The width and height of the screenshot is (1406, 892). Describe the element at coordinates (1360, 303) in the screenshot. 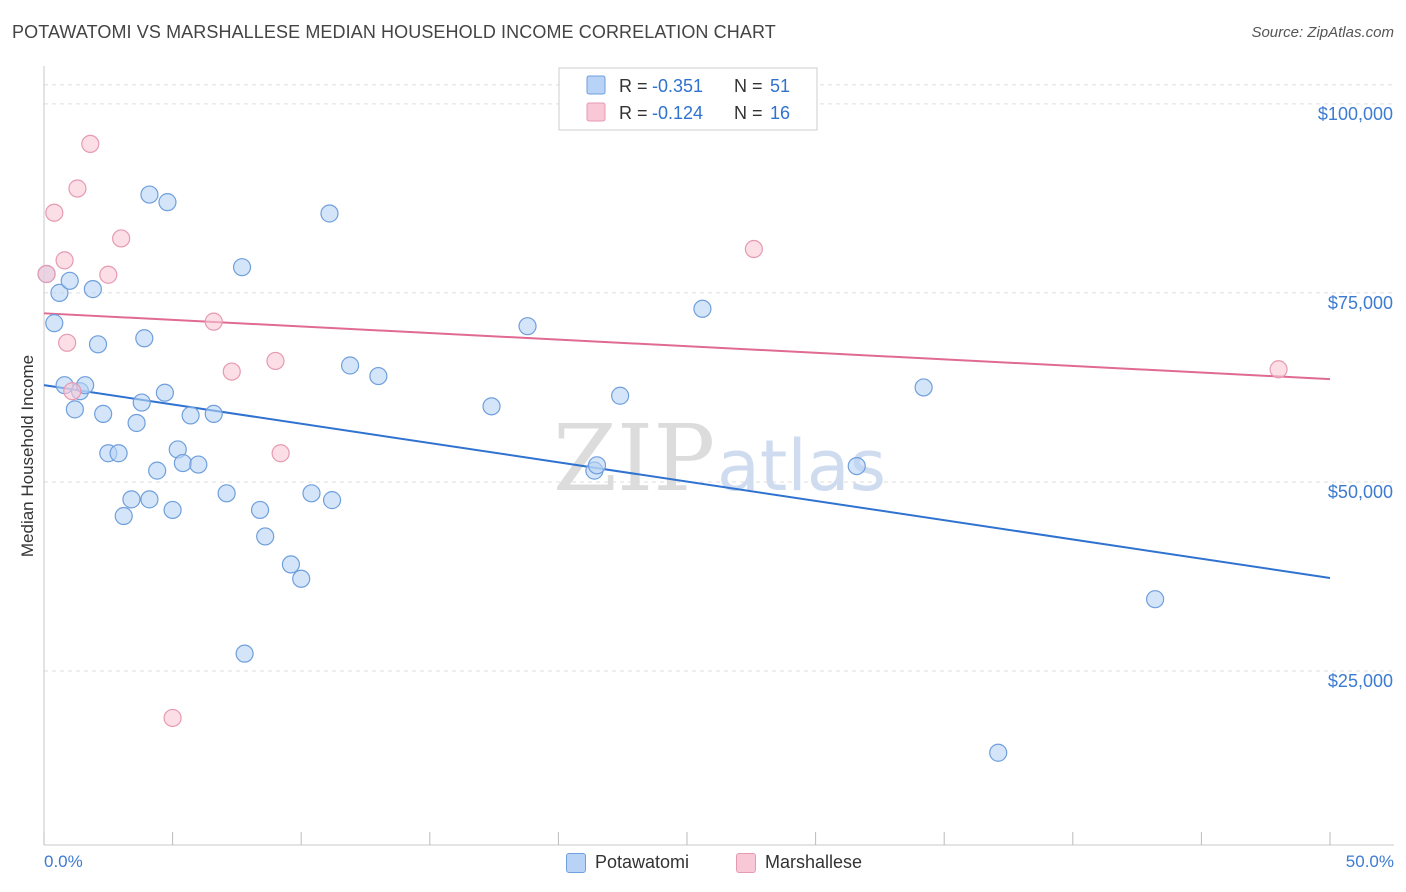

I see `y-tick-label: $75,000` at that location.